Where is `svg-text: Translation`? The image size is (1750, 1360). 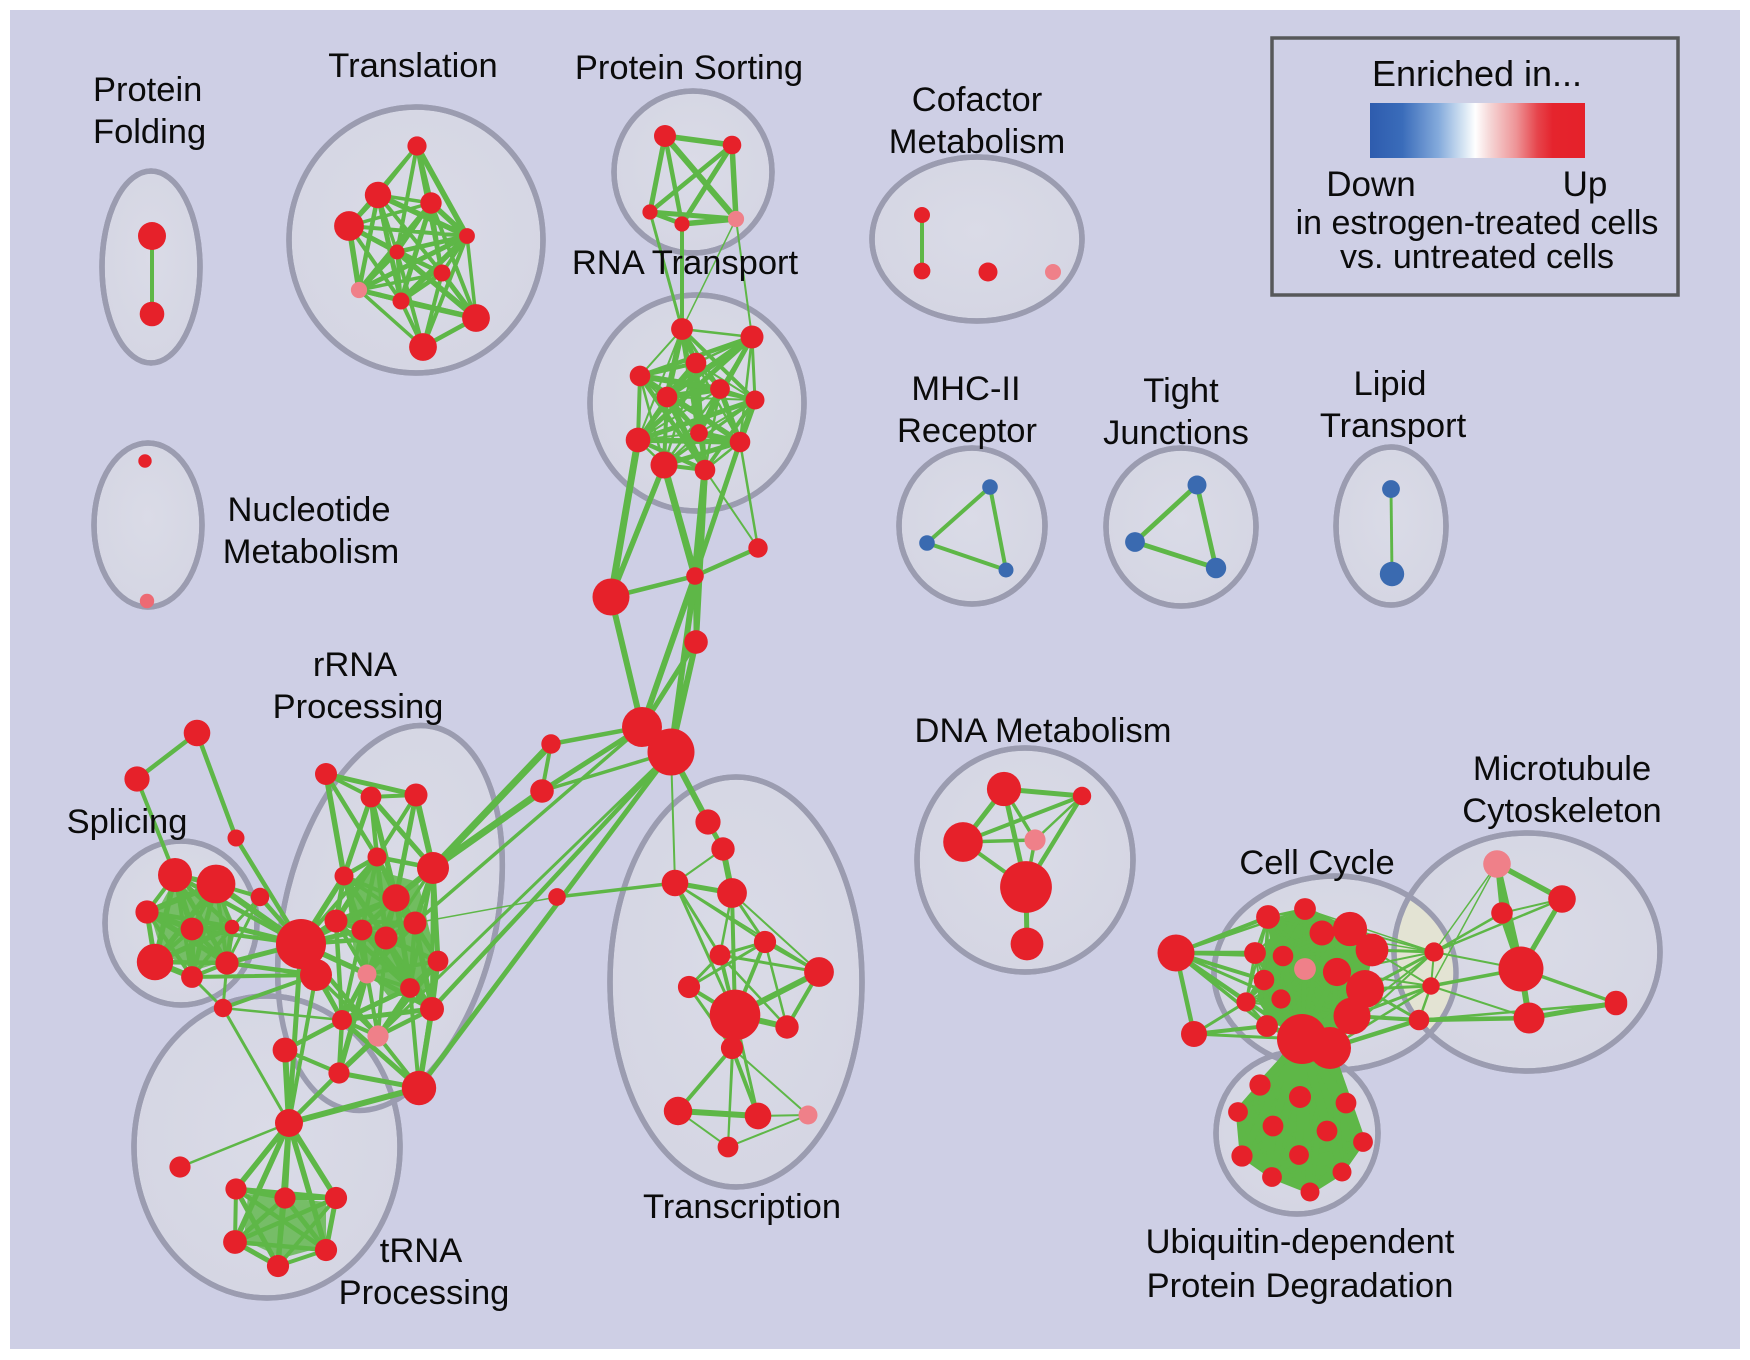 svg-text: Translation is located at coordinates (412, 66).